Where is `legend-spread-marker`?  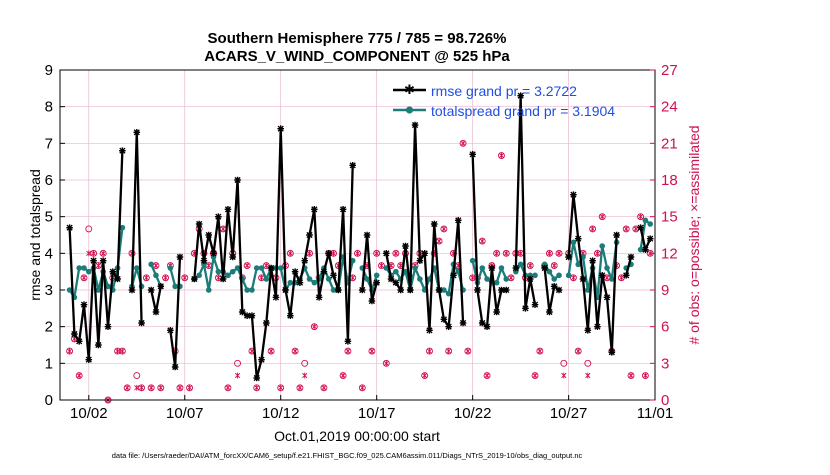
legend-spread-marker is located at coordinates (409, 110).